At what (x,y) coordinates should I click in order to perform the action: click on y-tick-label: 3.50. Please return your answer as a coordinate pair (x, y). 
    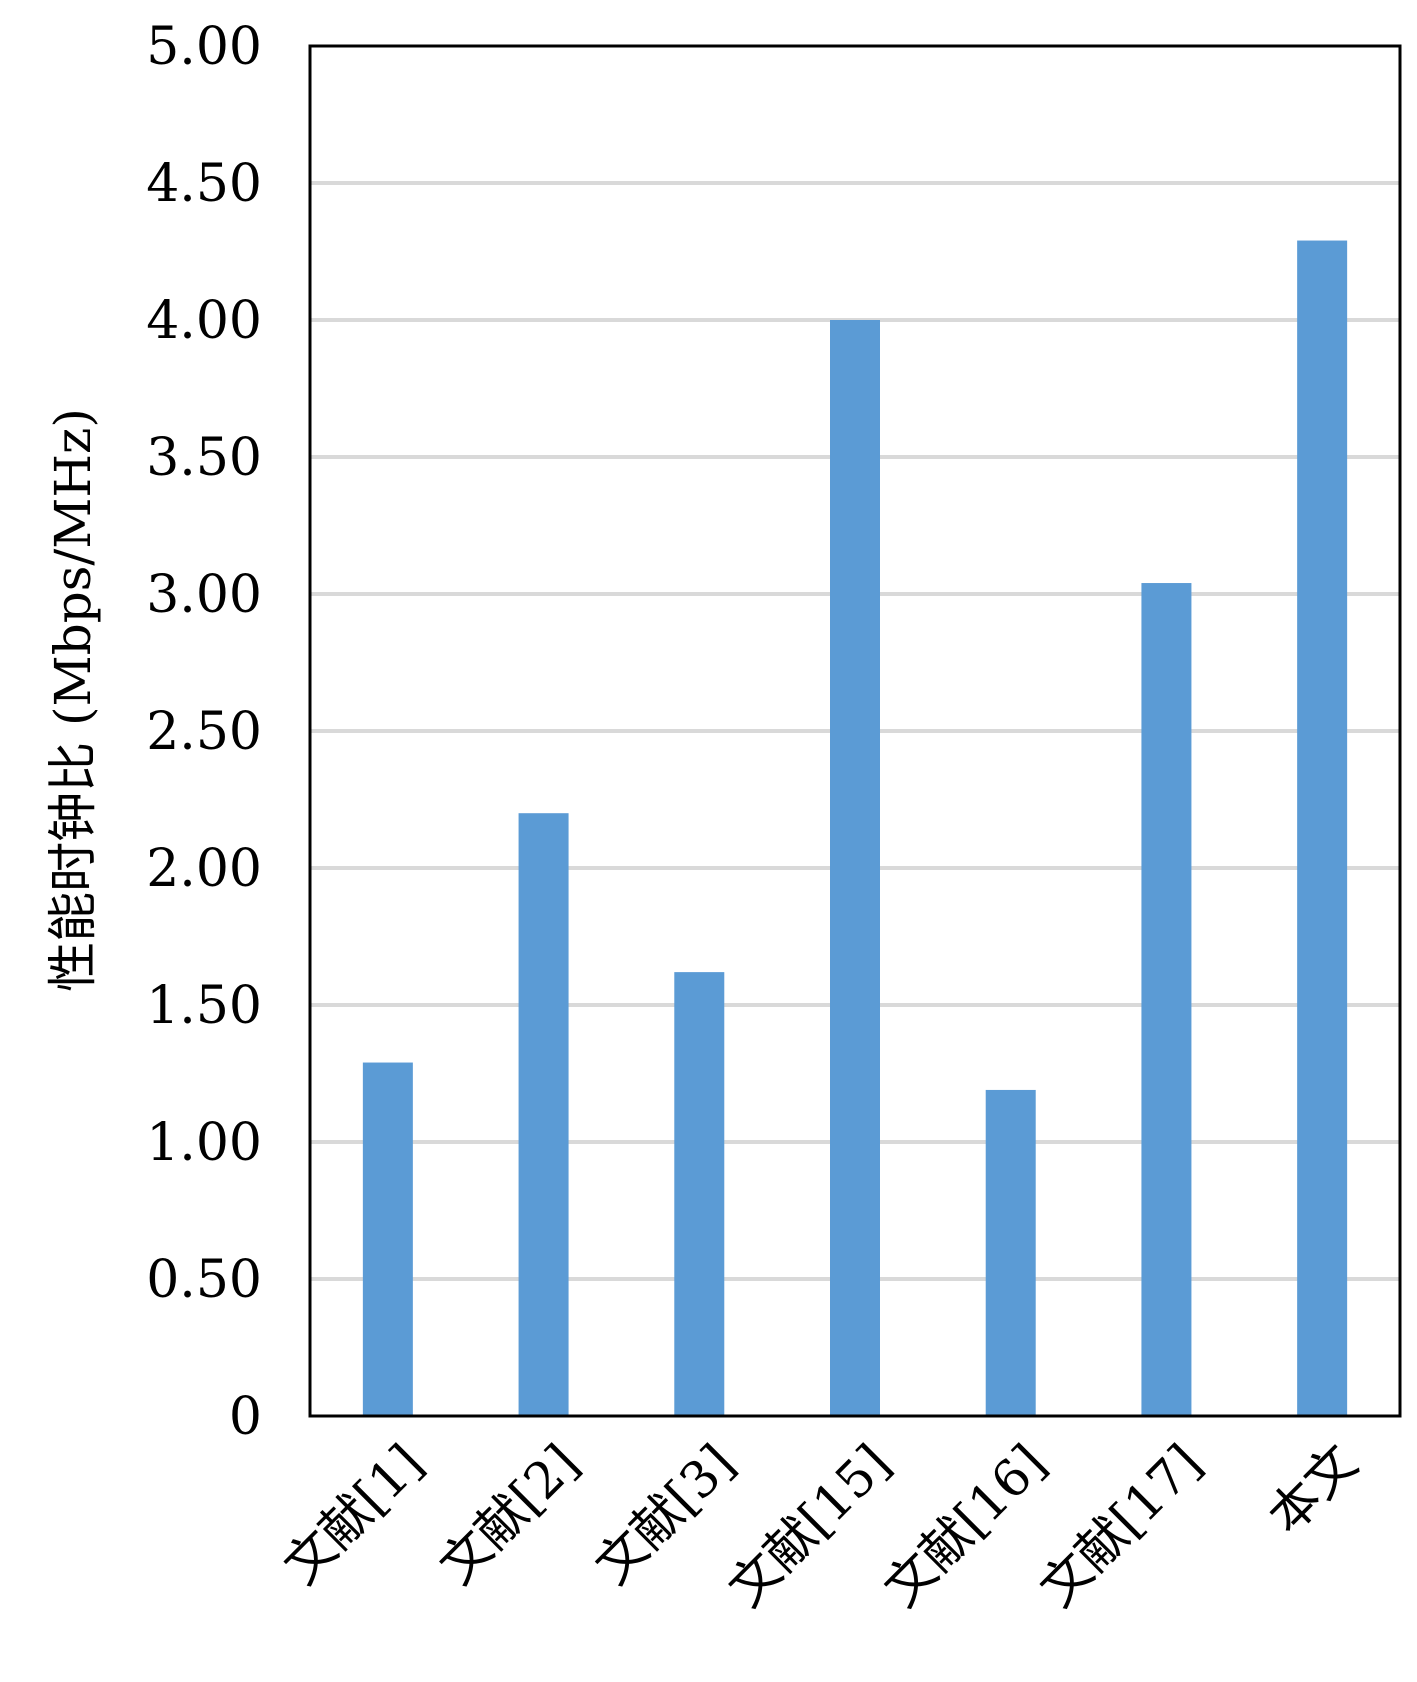
    Looking at the image, I should click on (204, 458).